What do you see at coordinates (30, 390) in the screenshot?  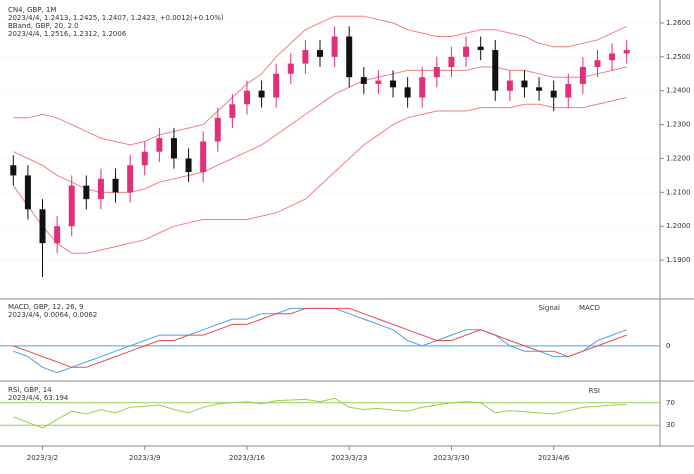 I see `indicator-title: RSI, GBP, 14` at bounding box center [30, 390].